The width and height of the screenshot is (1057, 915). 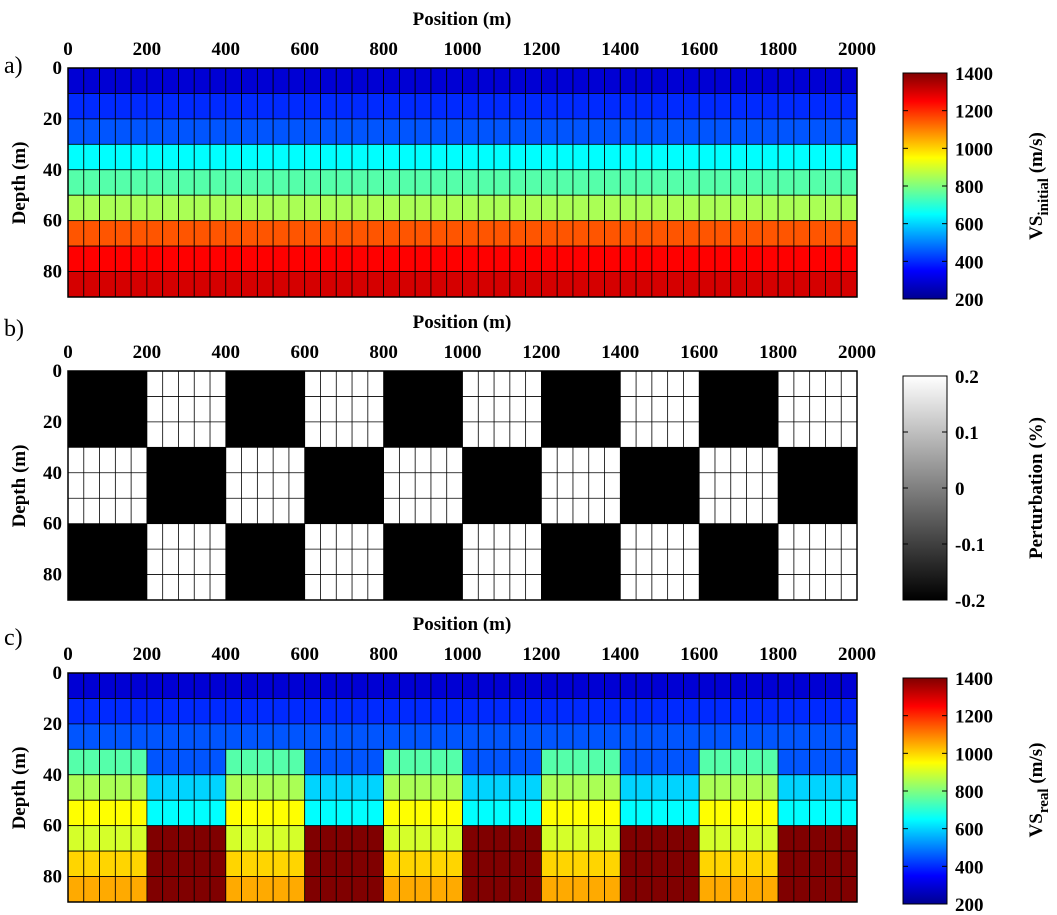 I want to click on x-tick-label: 0, so click(x=68, y=352).